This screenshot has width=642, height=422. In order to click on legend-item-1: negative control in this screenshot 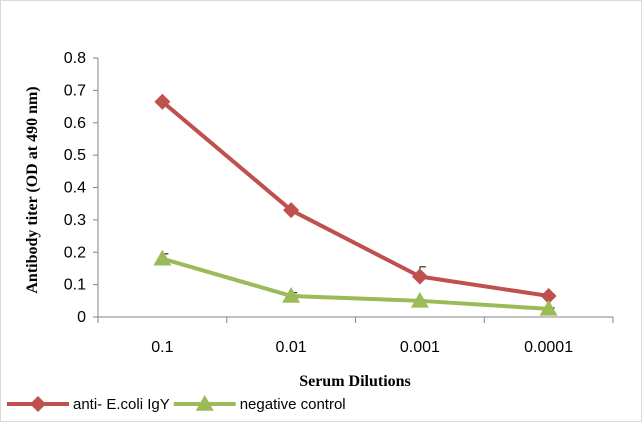, I will do `click(259, 404)`.